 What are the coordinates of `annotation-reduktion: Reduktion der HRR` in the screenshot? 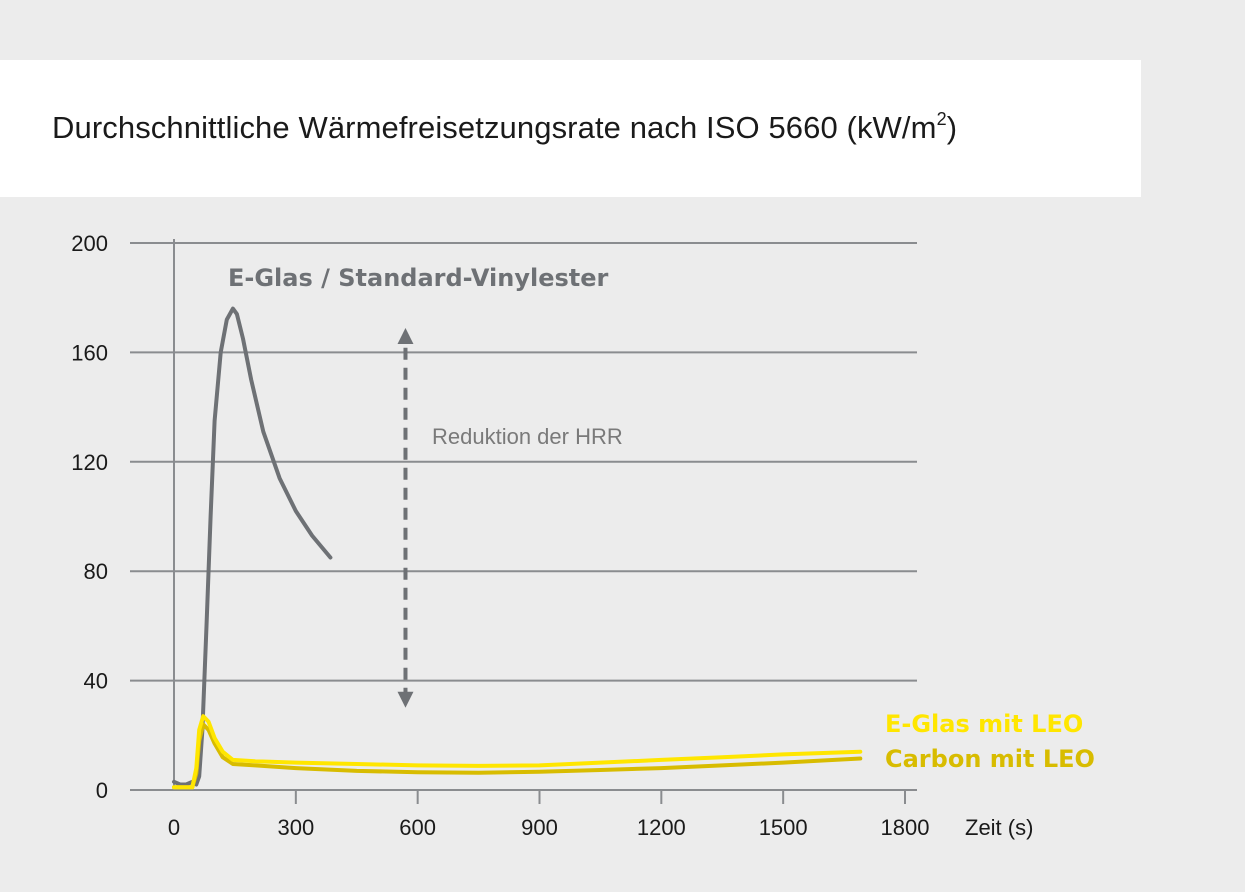 It's located at (527, 436).